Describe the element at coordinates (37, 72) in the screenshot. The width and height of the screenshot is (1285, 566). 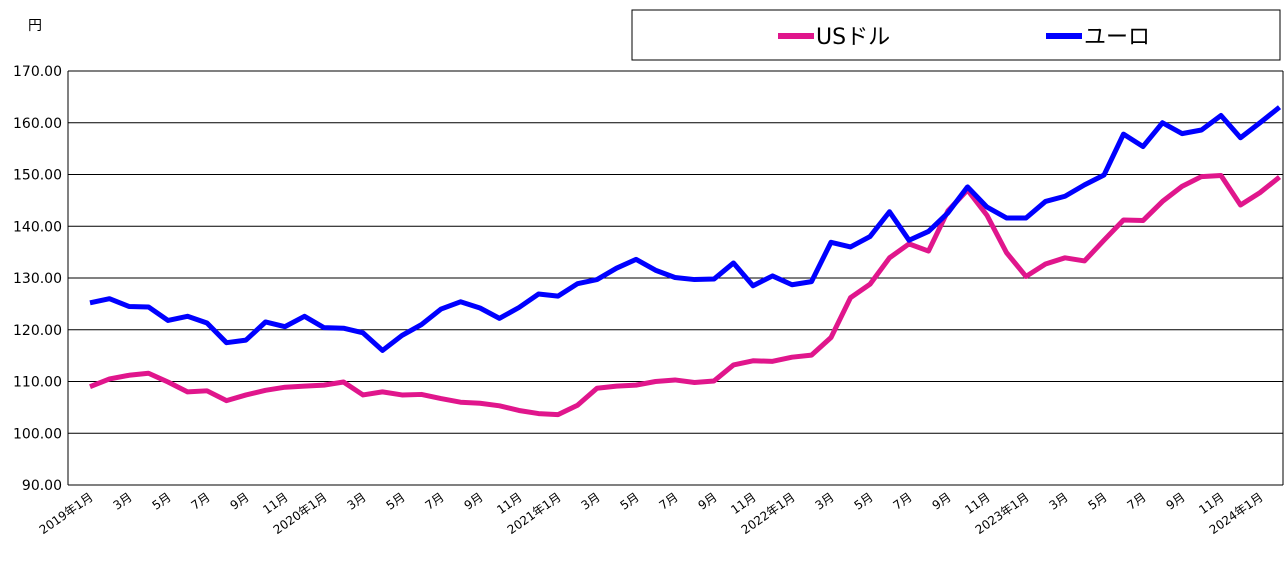
I see `y-tick-label: 170.00` at that location.